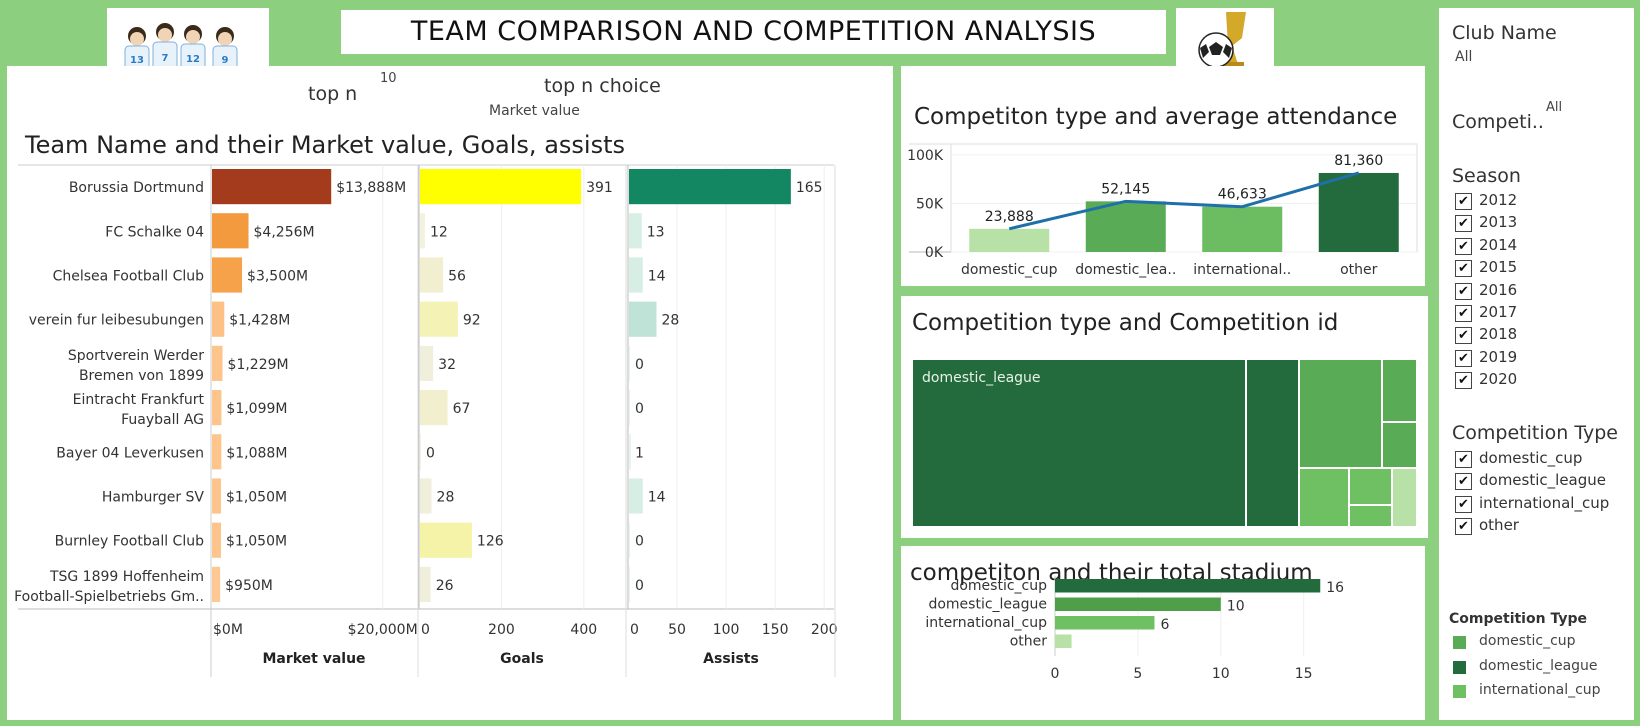 The image size is (1640, 726). I want to click on treemap-cell-other, so click(1404, 497).